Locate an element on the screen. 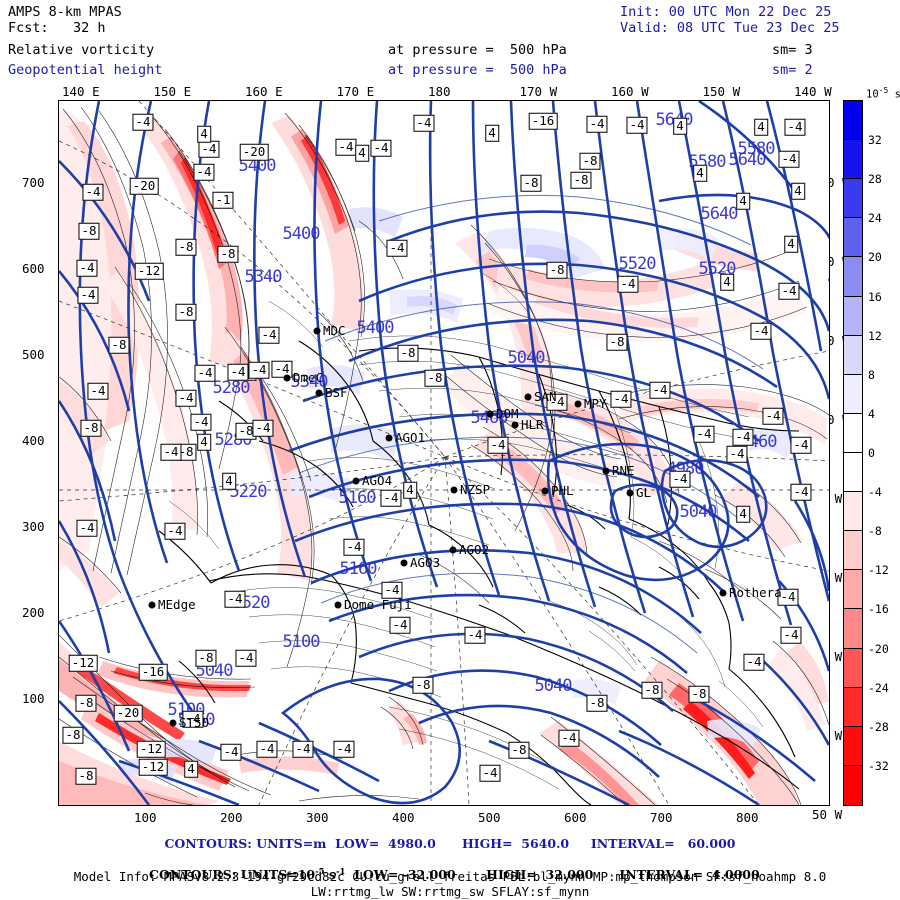  field-1-pressure: at pressure = 500 hPa is located at coordinates (477, 50).